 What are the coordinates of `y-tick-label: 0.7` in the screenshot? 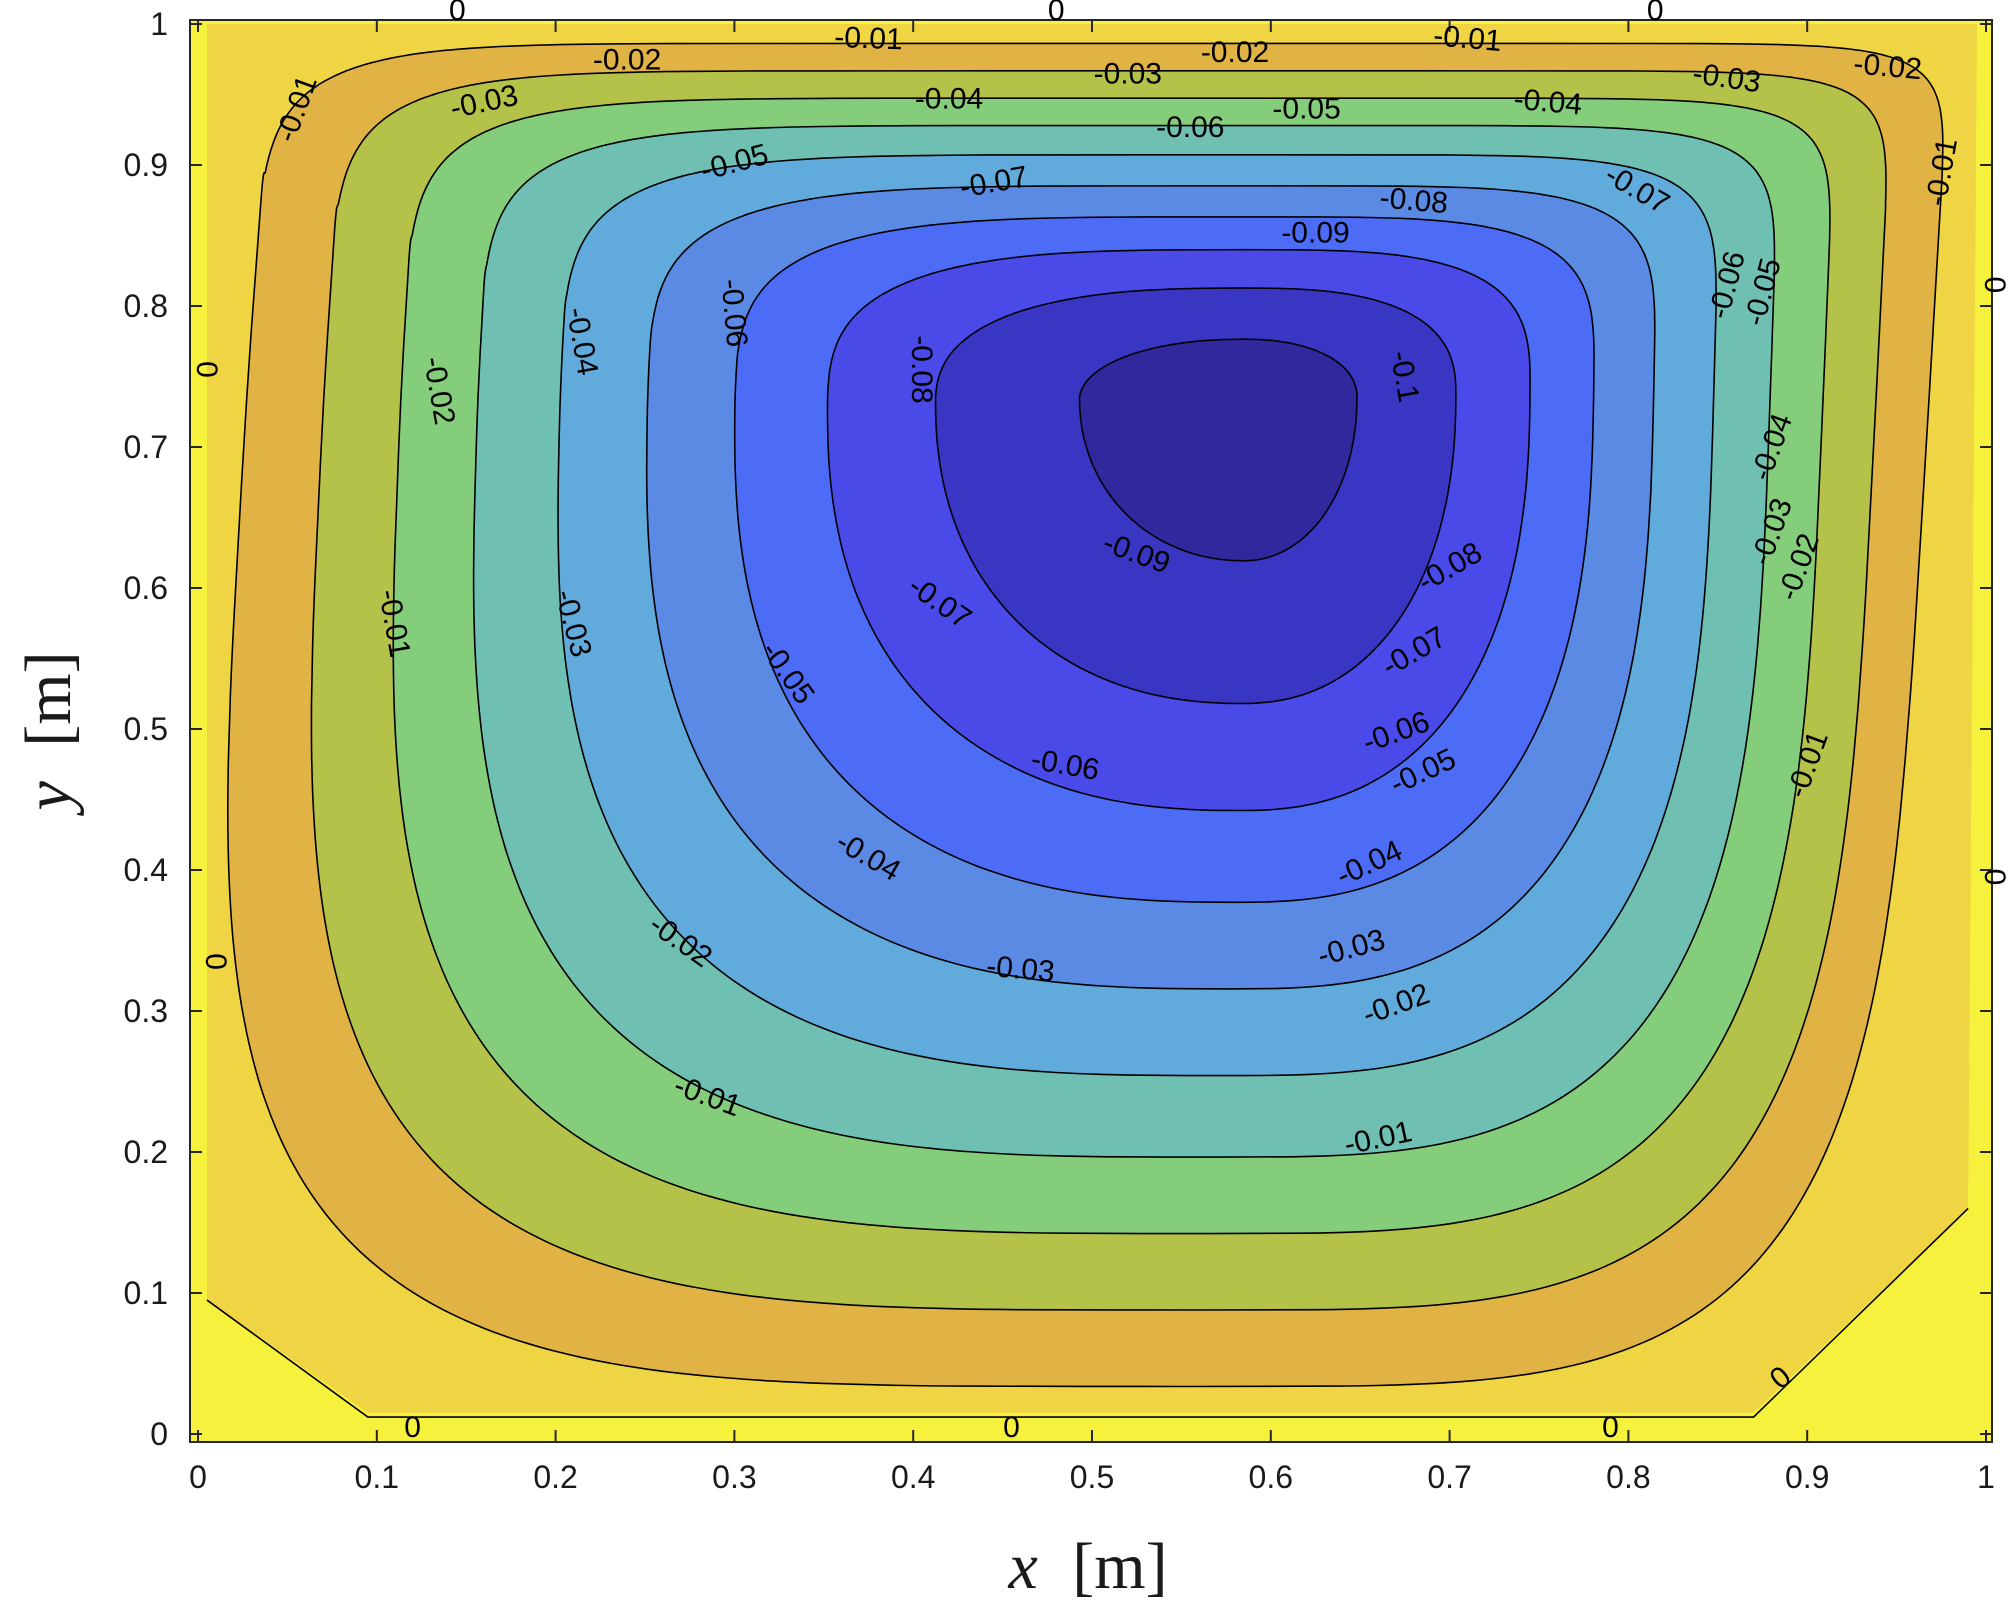 It's located at (146, 447).